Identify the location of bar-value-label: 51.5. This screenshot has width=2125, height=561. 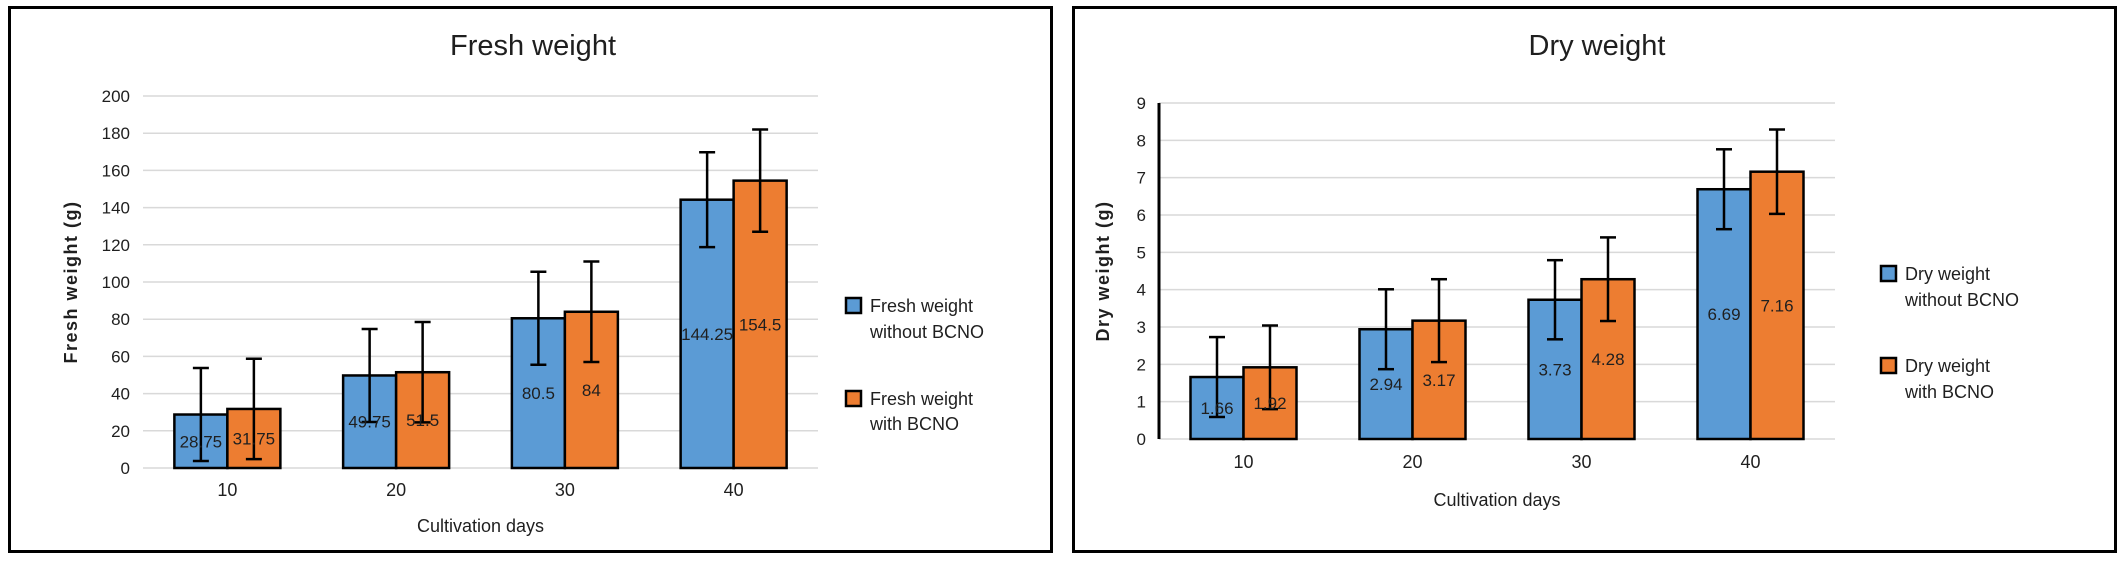
(422, 420).